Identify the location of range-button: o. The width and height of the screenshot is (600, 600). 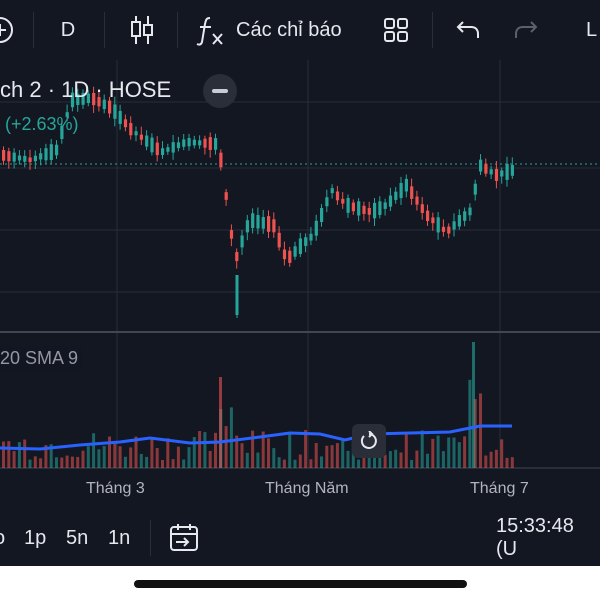
(2, 538).